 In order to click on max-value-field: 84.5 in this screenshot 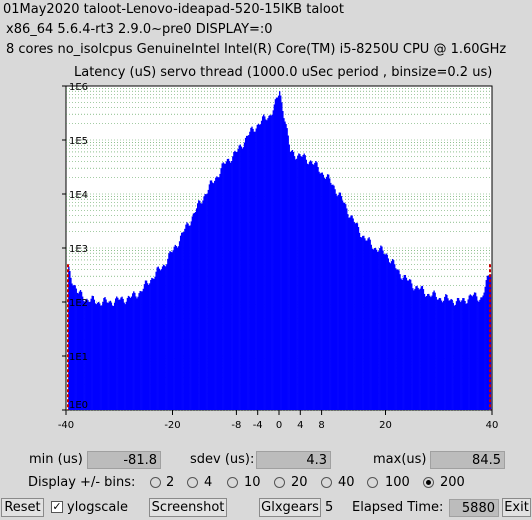, I will do `click(467, 460)`.